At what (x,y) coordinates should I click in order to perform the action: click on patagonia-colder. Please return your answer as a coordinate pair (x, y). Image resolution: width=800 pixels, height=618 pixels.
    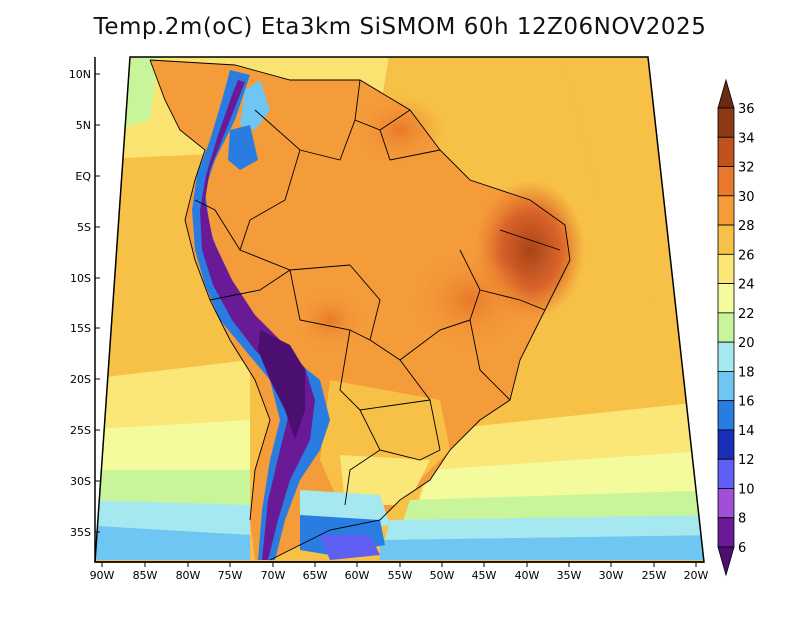
    Looking at the image, I should click on (350, 547).